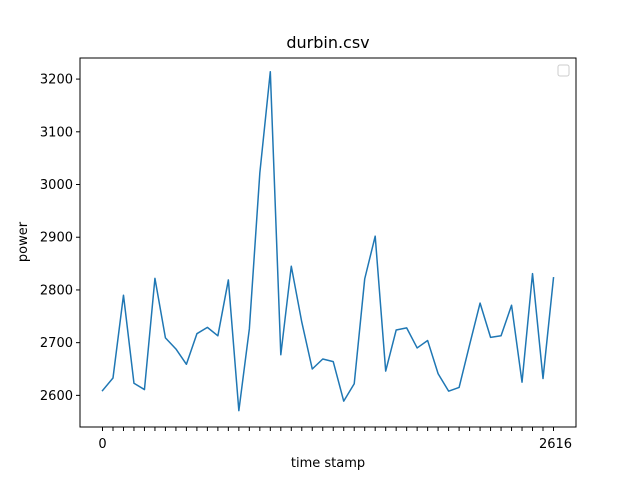 The image size is (640, 480). I want to click on y-axis-ticks: 2600 2700 2800 2900 3000 3100 3200, so click(60, 238).